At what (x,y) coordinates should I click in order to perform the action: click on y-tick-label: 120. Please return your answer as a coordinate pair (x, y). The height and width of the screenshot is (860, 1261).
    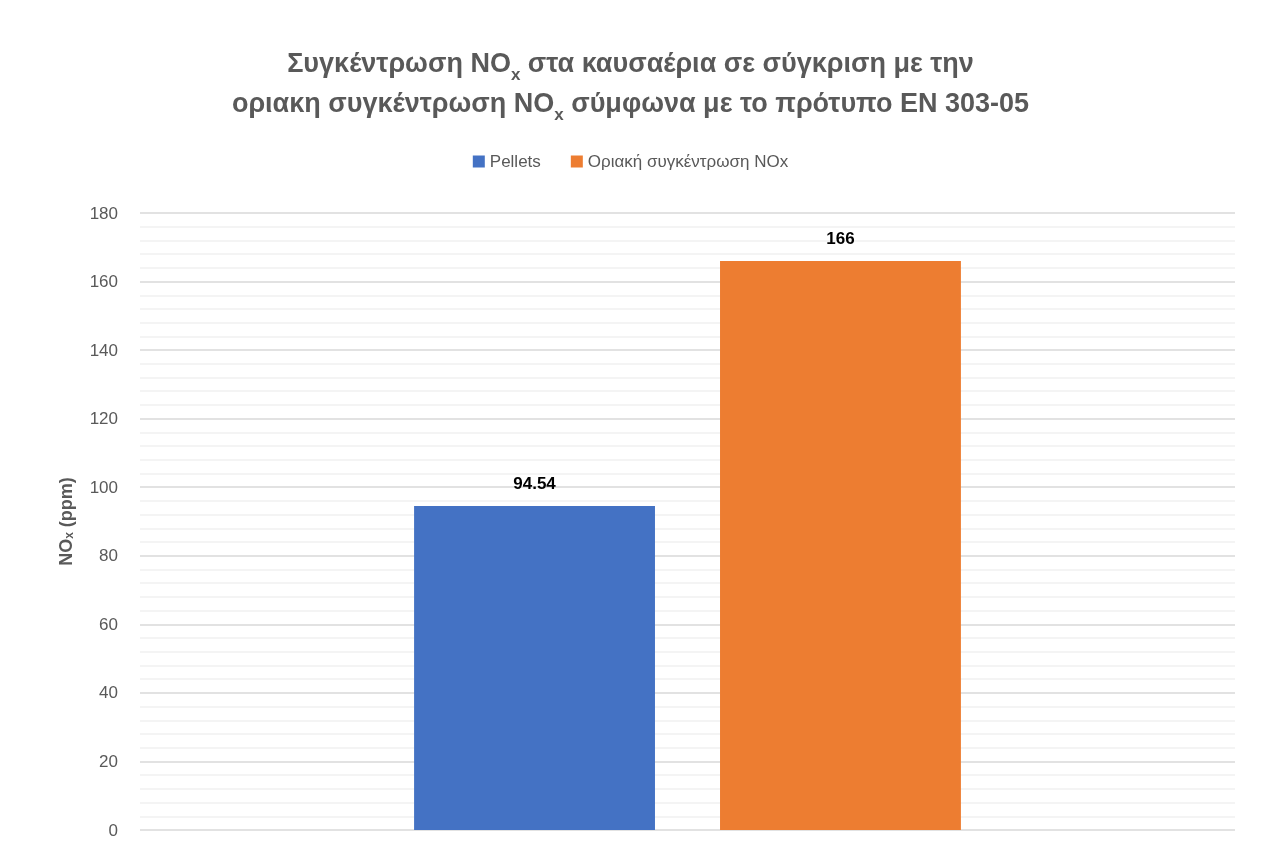
    Looking at the image, I should click on (103, 419).